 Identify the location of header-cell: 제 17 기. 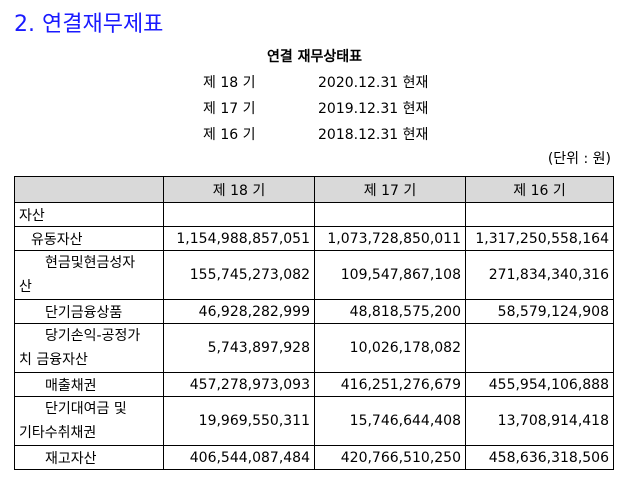
(390, 189).